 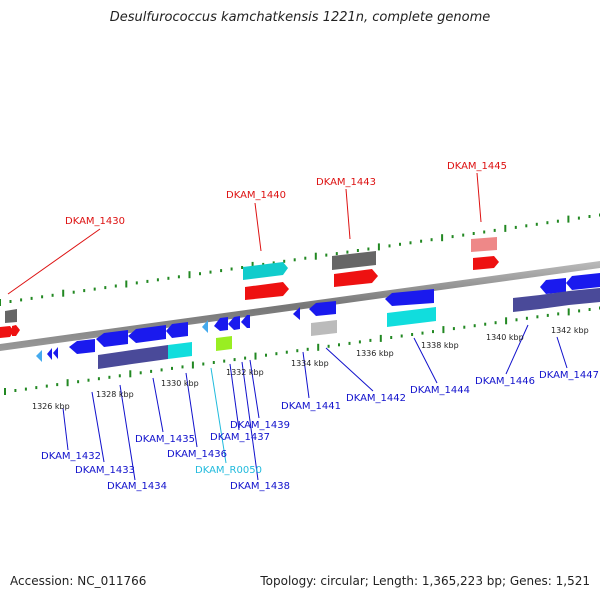 What do you see at coordinates (310, 363) in the screenshot?
I see `scale-label: 1334 kbp` at bounding box center [310, 363].